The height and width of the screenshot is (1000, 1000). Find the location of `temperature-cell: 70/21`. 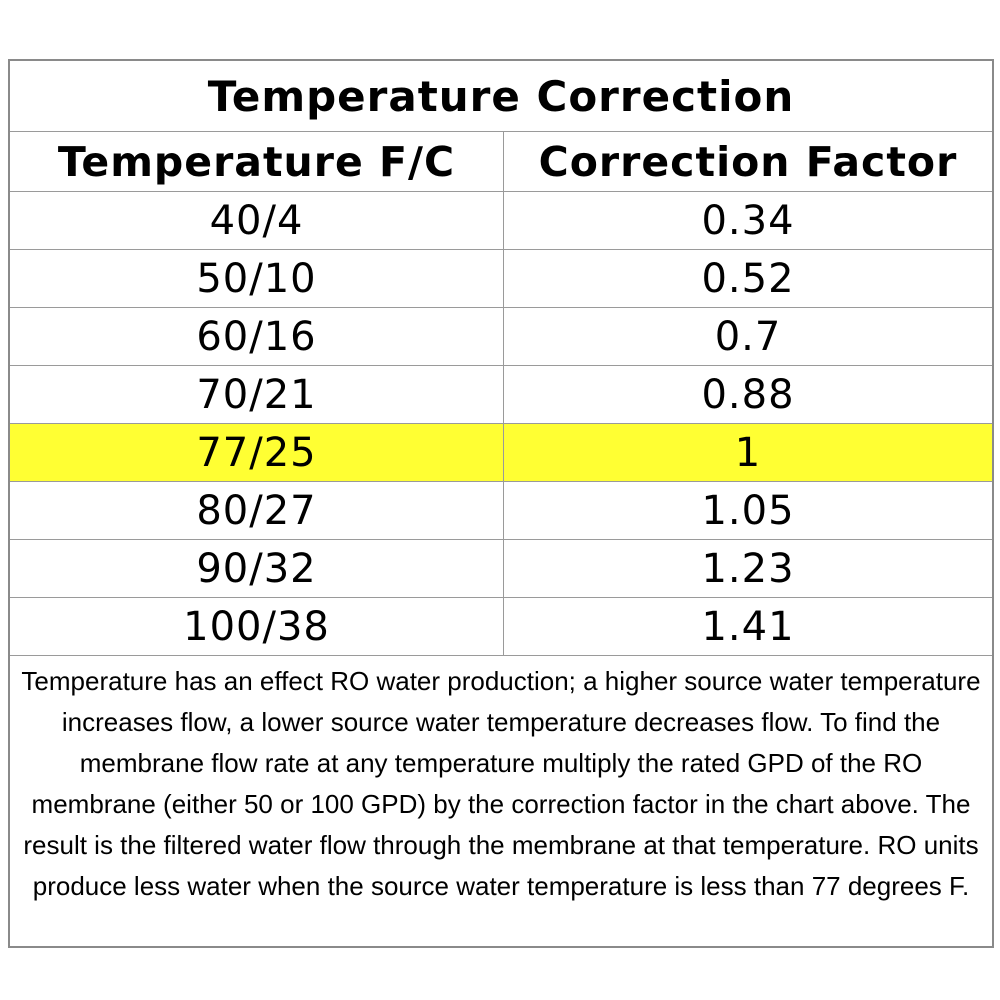

temperature-cell: 70/21 is located at coordinates (257, 394).